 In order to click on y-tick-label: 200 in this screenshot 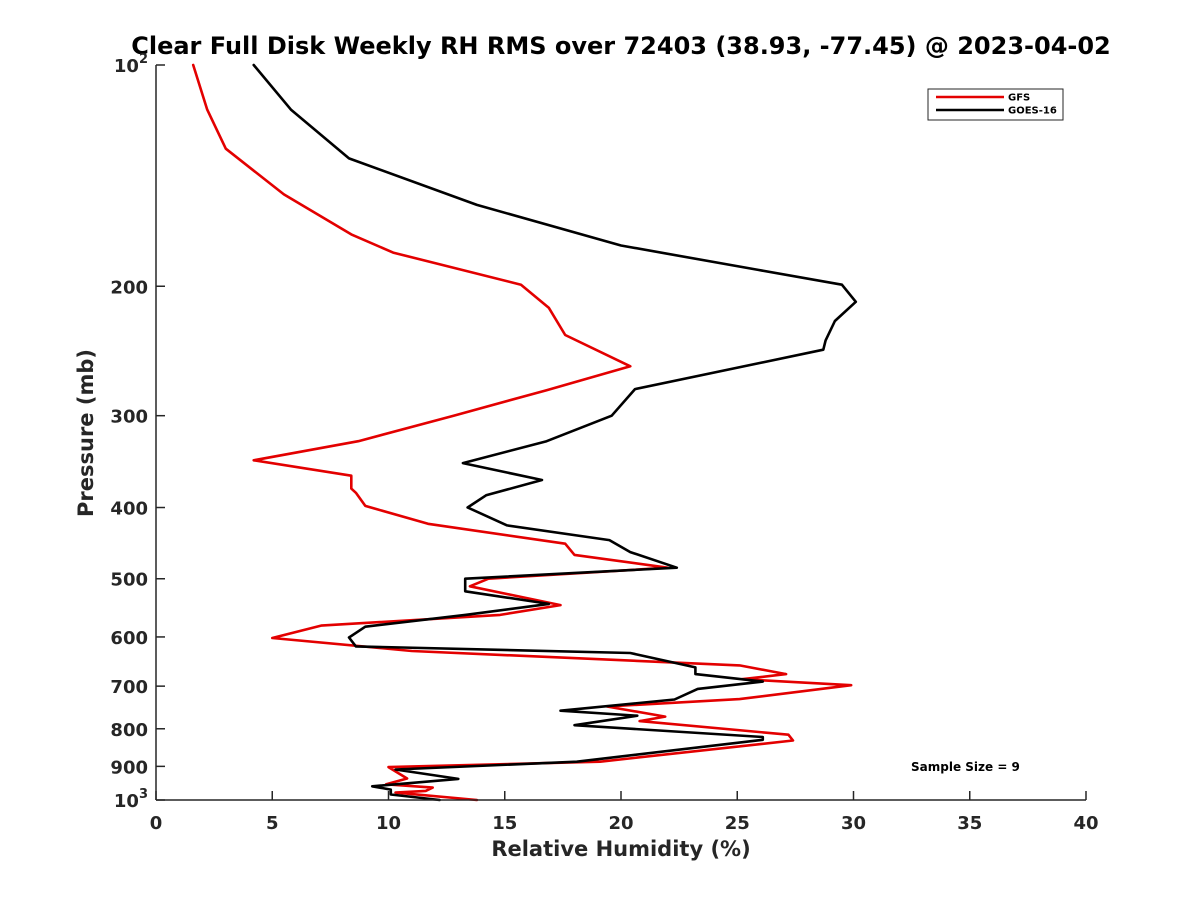, I will do `click(129, 287)`.